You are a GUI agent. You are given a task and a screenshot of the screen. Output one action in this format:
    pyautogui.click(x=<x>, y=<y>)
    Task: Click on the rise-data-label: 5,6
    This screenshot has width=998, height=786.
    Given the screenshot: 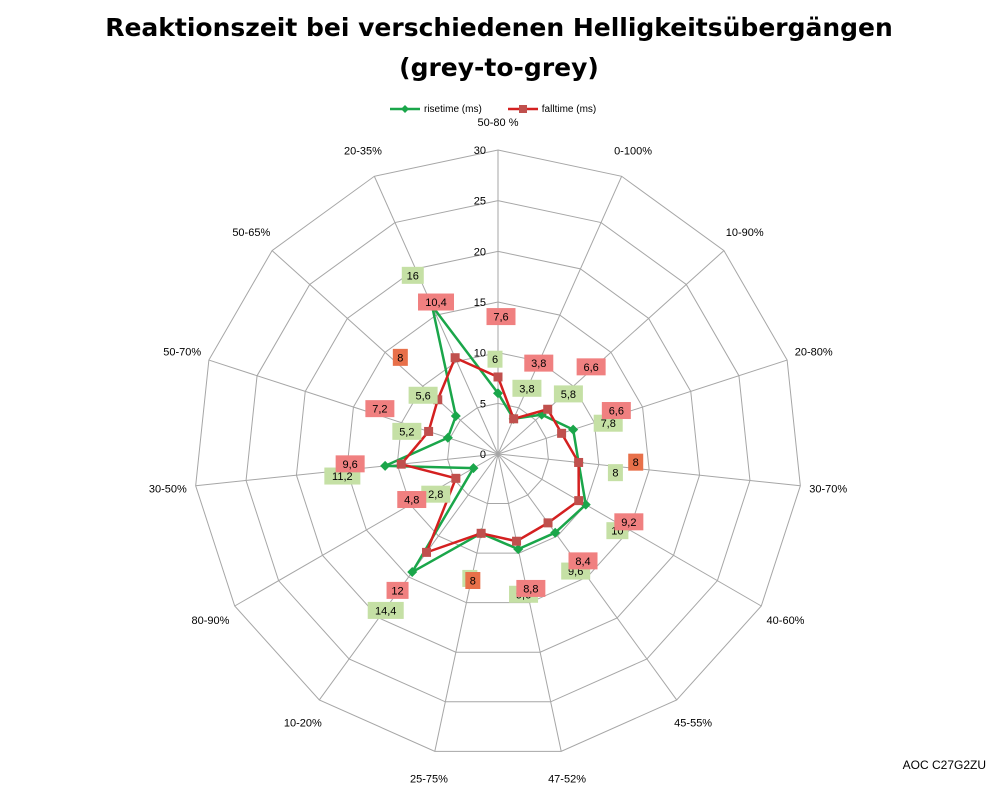 What is the action you would take?
    pyautogui.click(x=422, y=396)
    